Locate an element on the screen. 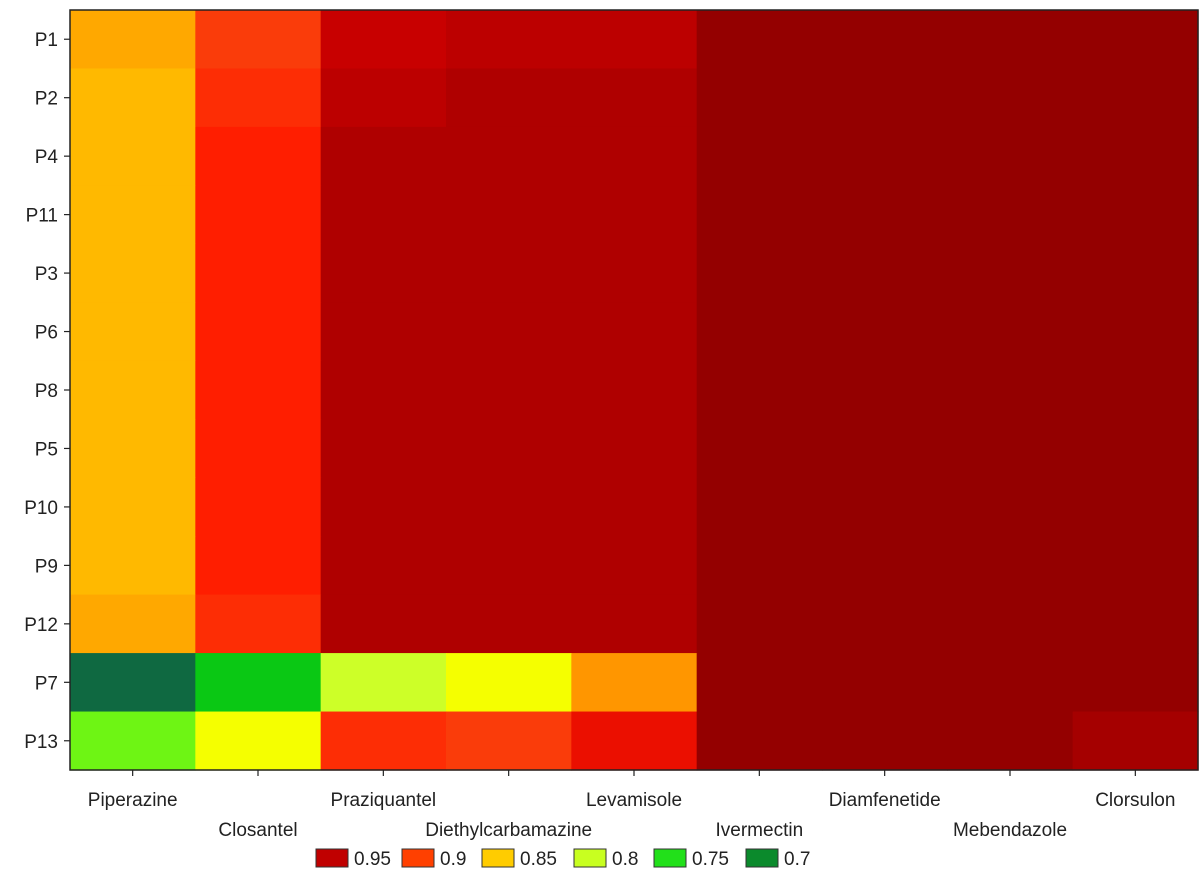 Image resolution: width=1200 pixels, height=886 pixels. heatmap-cell-P5-Praziquantel is located at coordinates (383, 449).